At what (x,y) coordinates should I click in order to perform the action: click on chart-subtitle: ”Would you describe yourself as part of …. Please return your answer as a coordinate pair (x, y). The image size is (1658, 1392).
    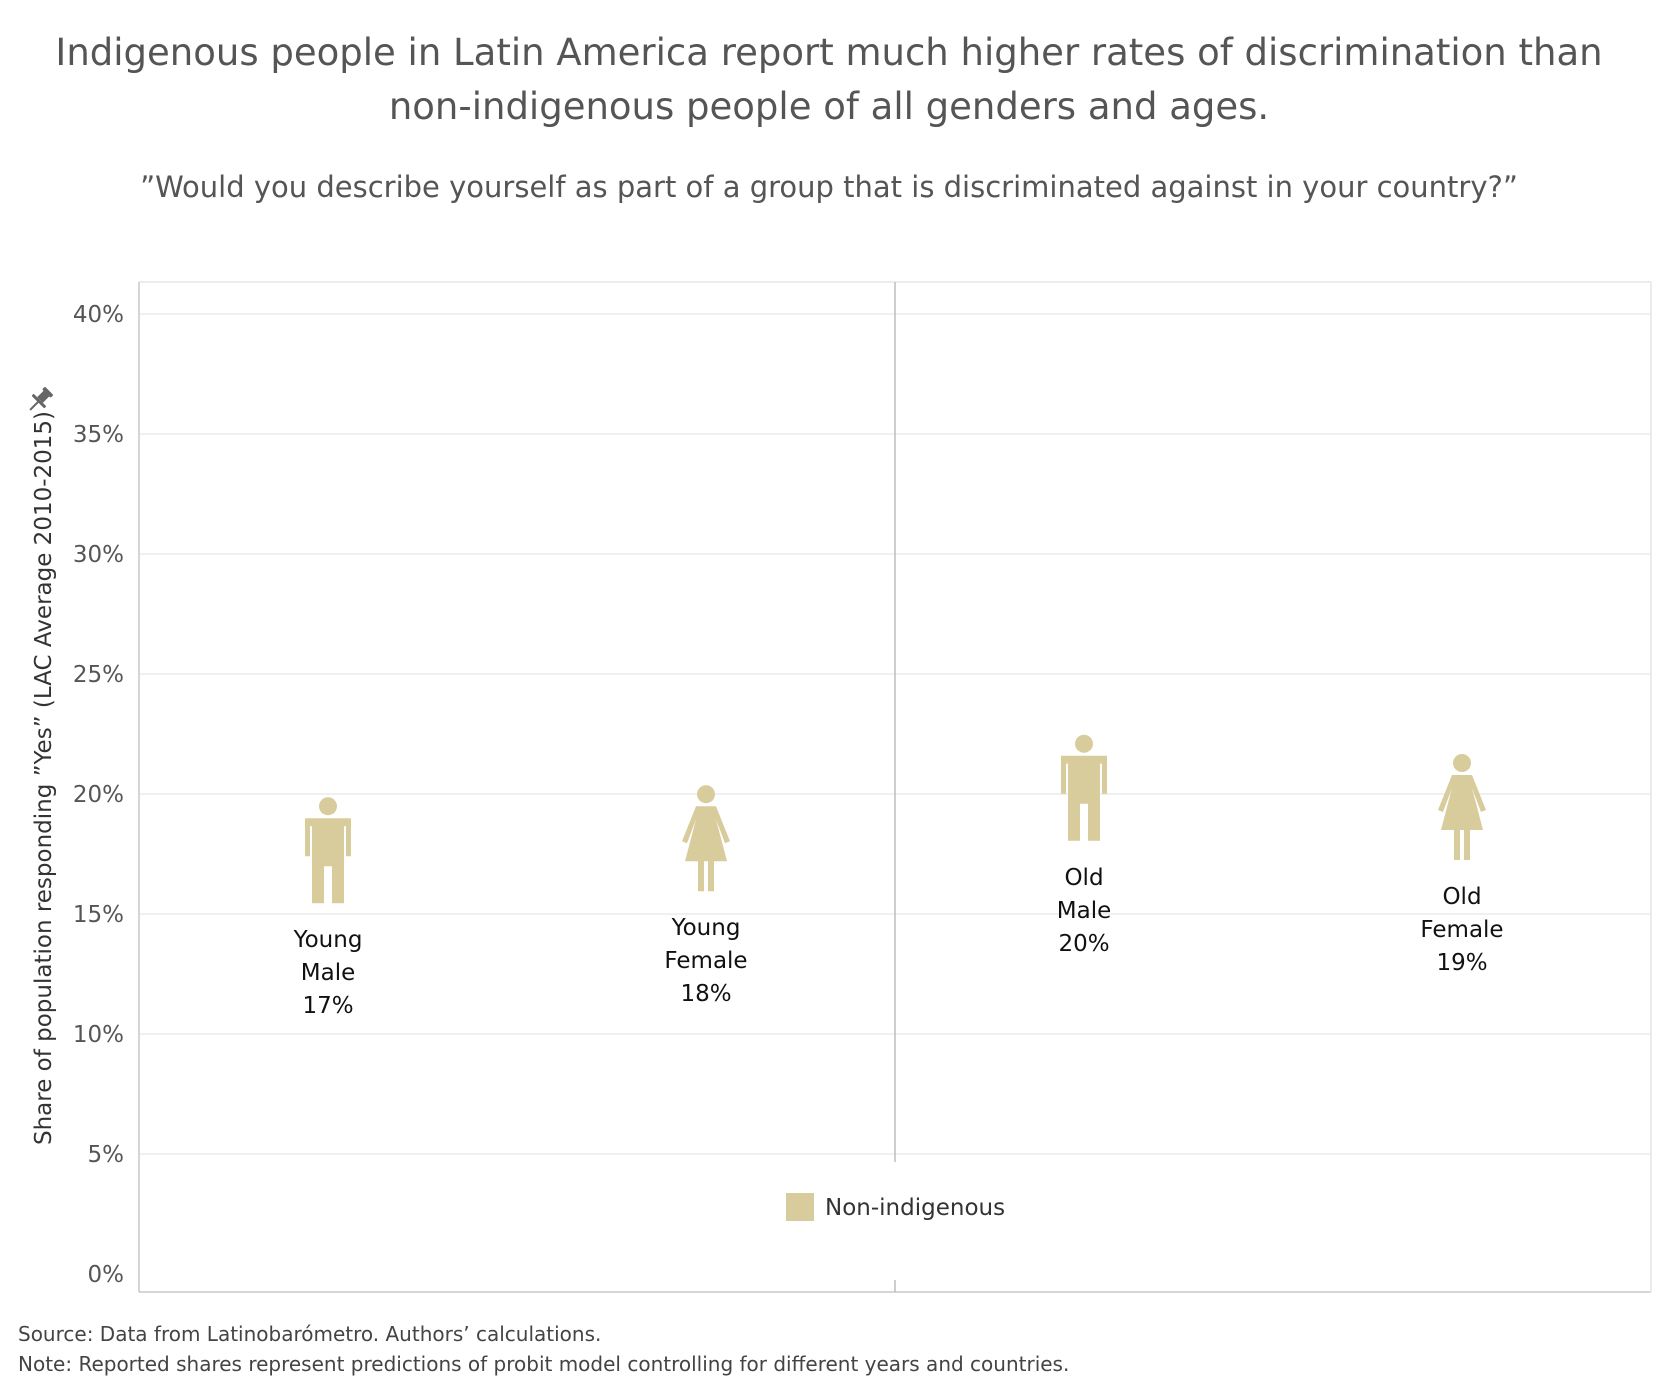
    Looking at the image, I should click on (829, 187).